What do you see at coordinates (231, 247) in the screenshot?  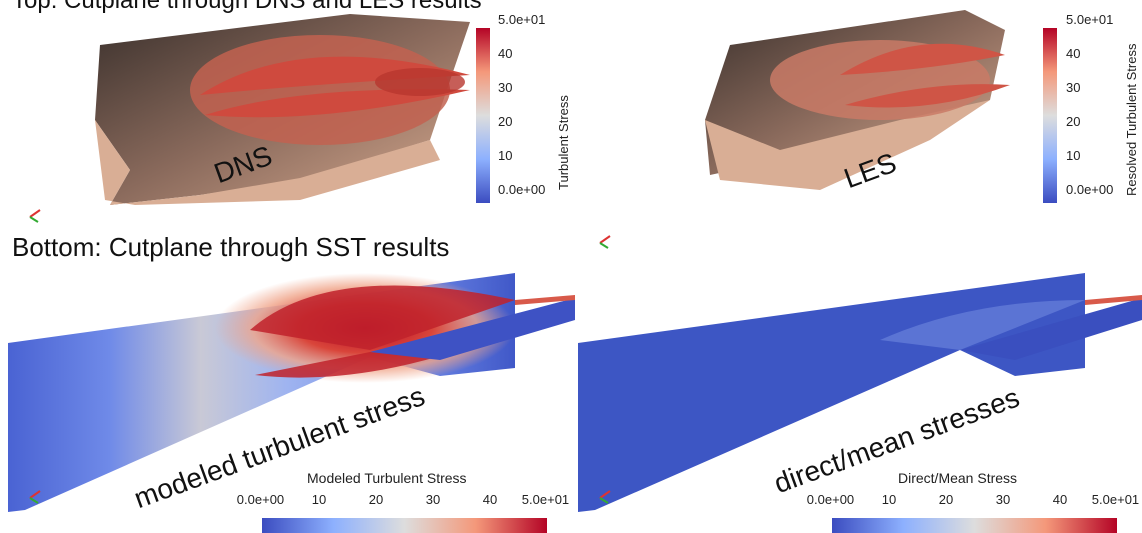 I see `bottom-title: Bottom: Cutplane through SST results` at bounding box center [231, 247].